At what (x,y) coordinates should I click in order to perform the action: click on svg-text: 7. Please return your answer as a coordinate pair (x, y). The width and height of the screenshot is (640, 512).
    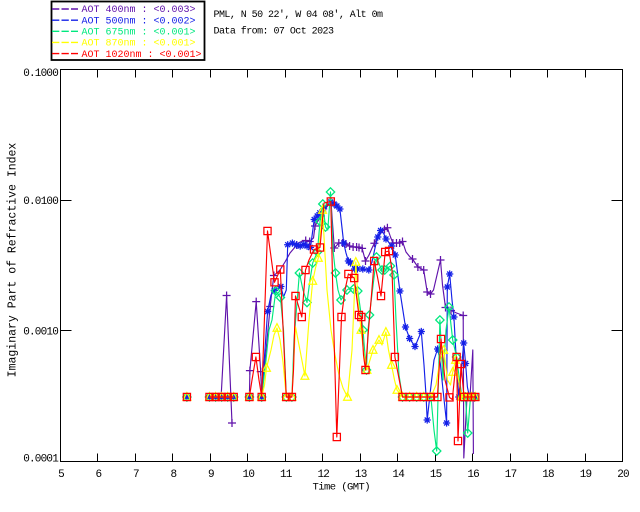
    Looking at the image, I should click on (136, 475).